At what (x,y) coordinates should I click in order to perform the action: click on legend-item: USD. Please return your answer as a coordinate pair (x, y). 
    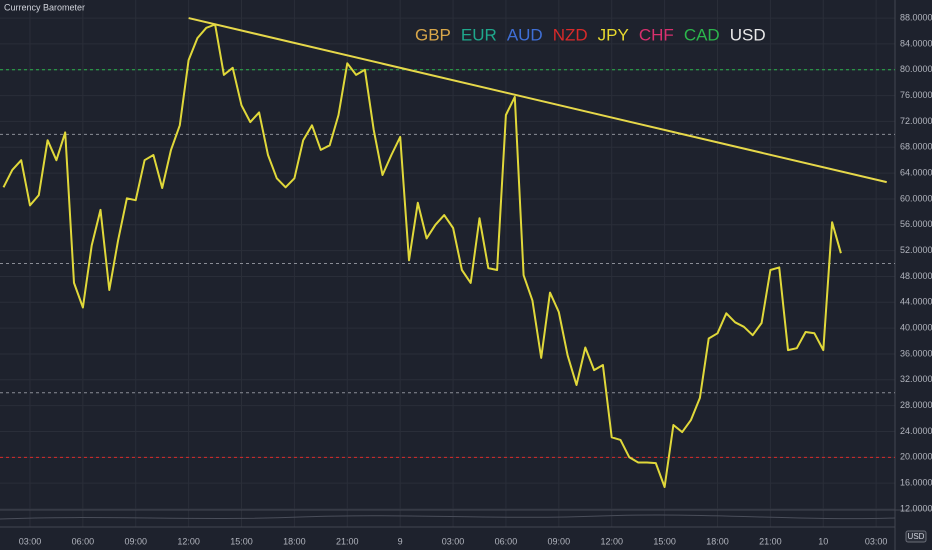
    Looking at the image, I should click on (748, 34).